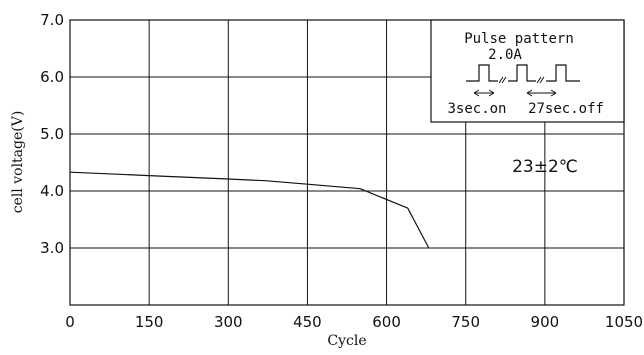 This screenshot has width=644, height=355. Describe the element at coordinates (521, 80) in the screenshot. I see `break-marks` at that location.